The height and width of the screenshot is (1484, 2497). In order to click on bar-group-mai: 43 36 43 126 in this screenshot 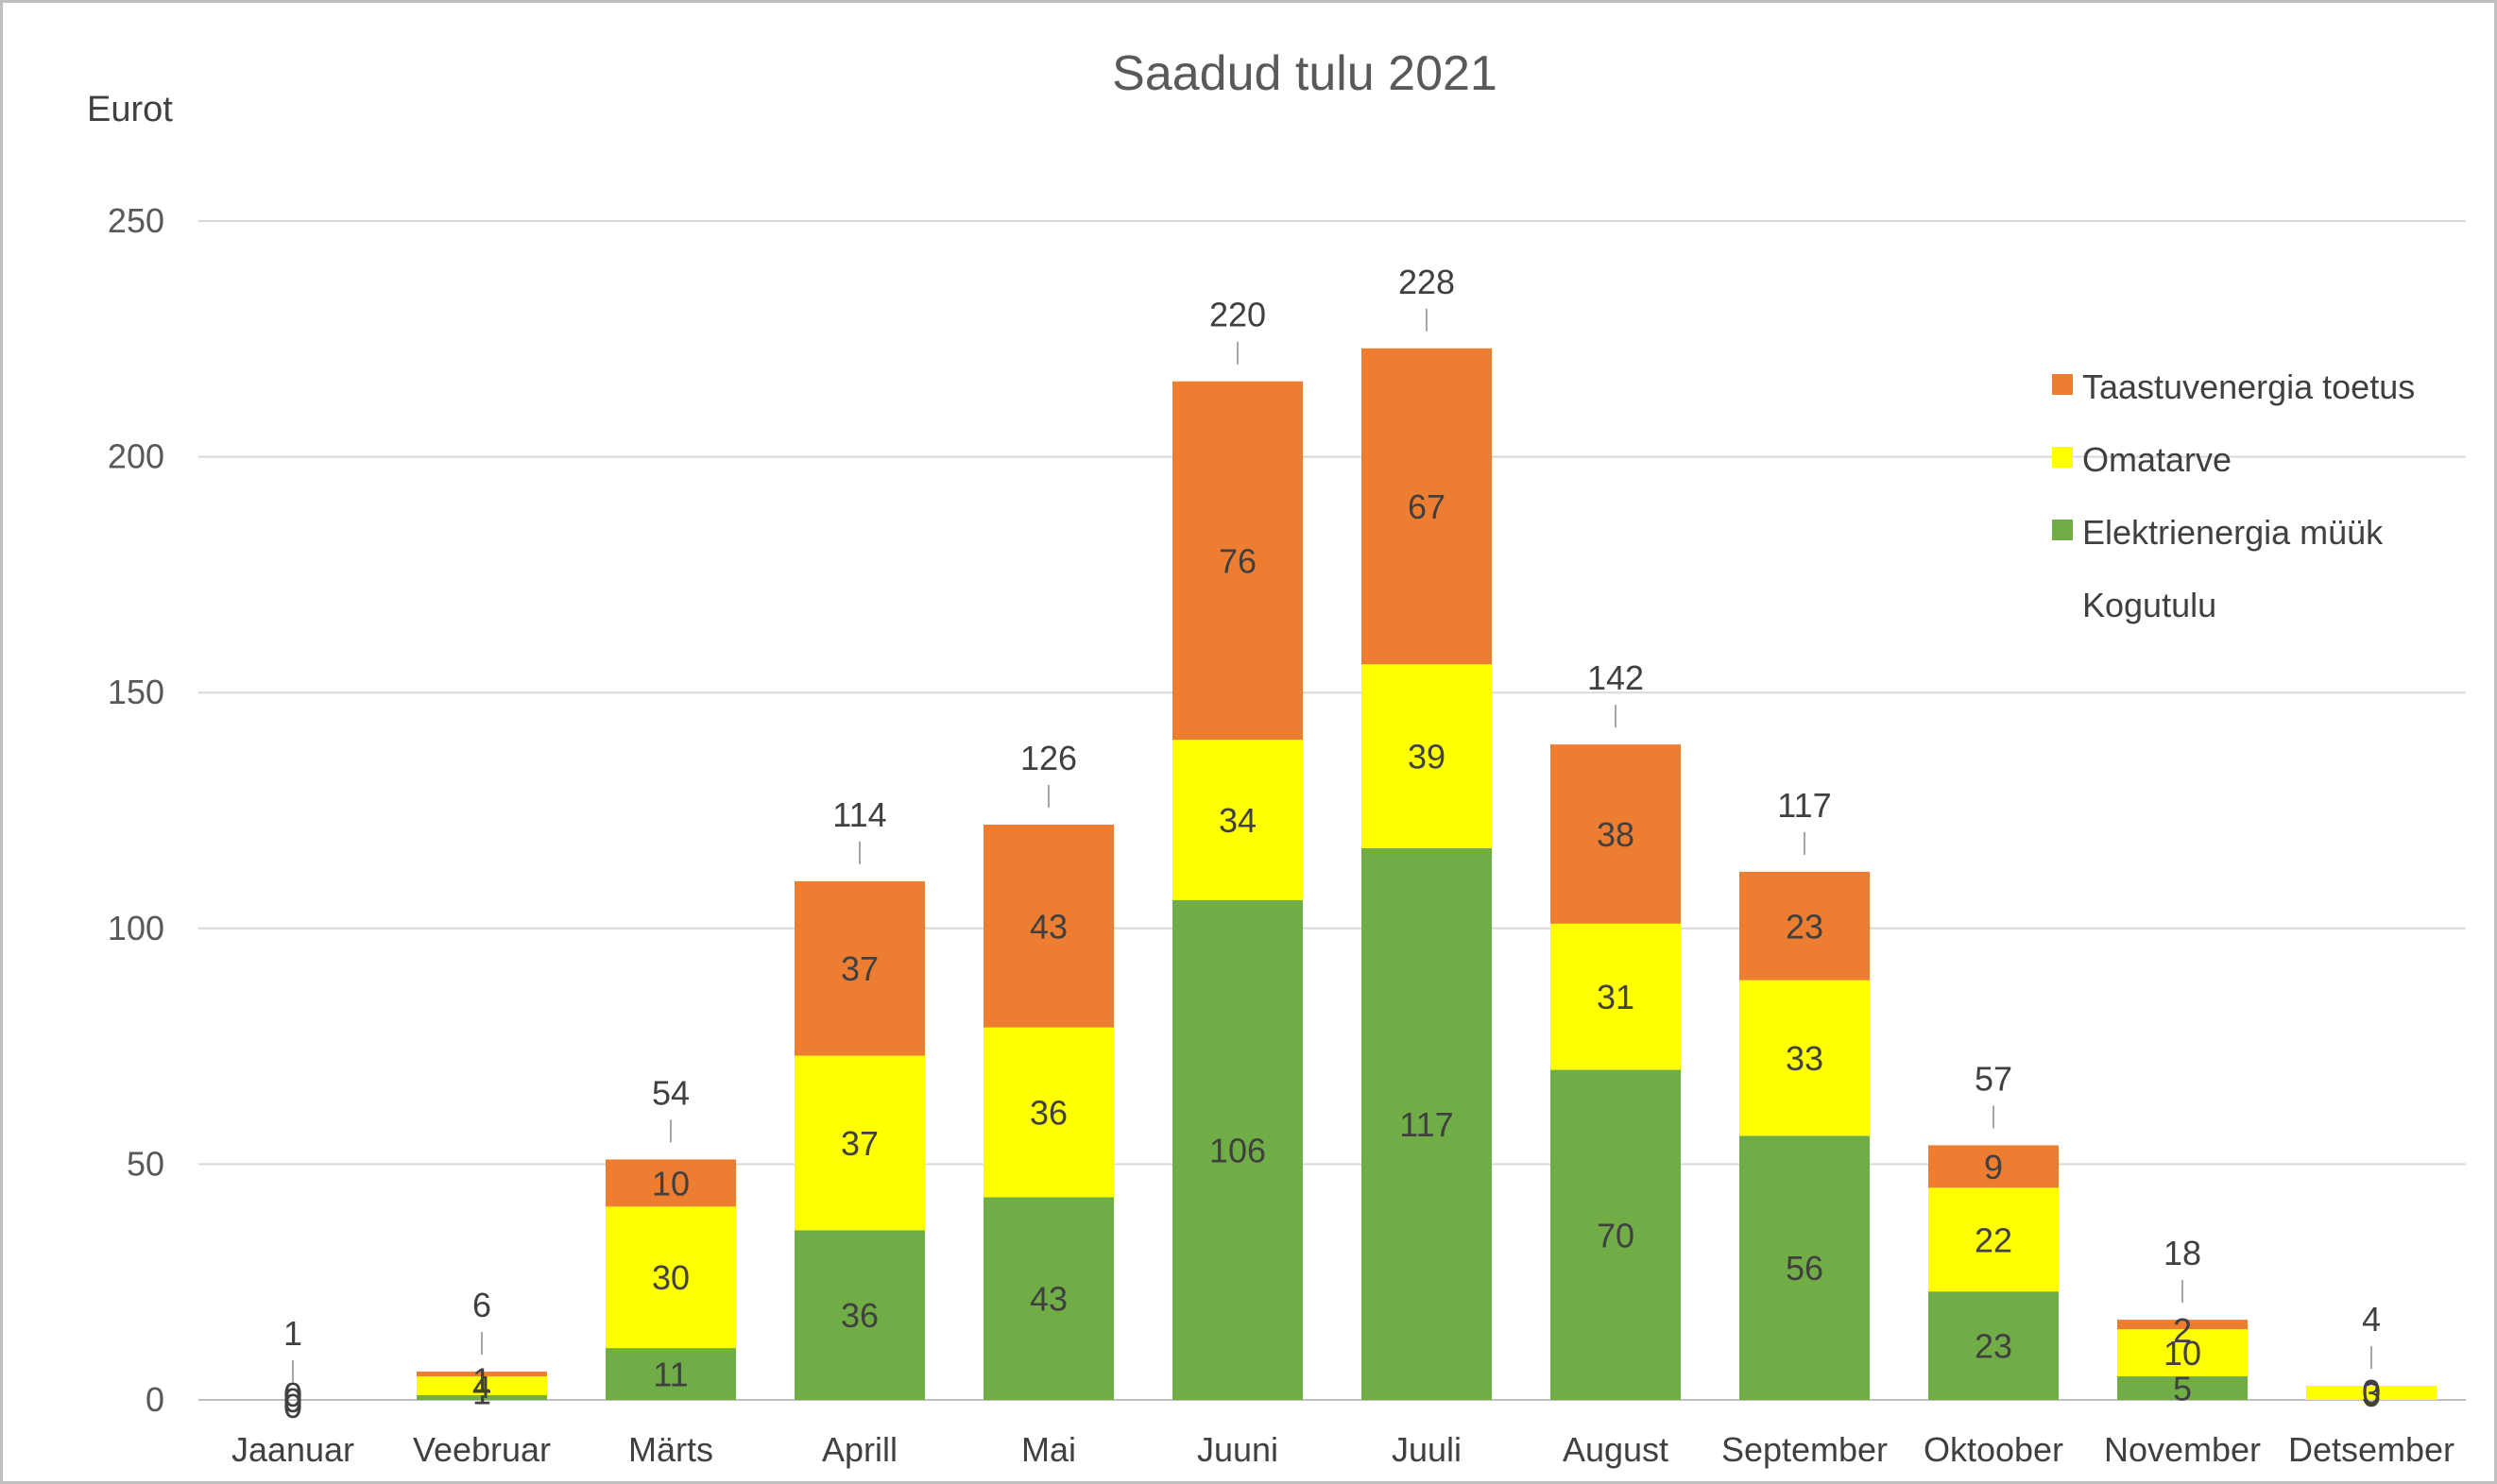, I will do `click(1048, 1069)`.